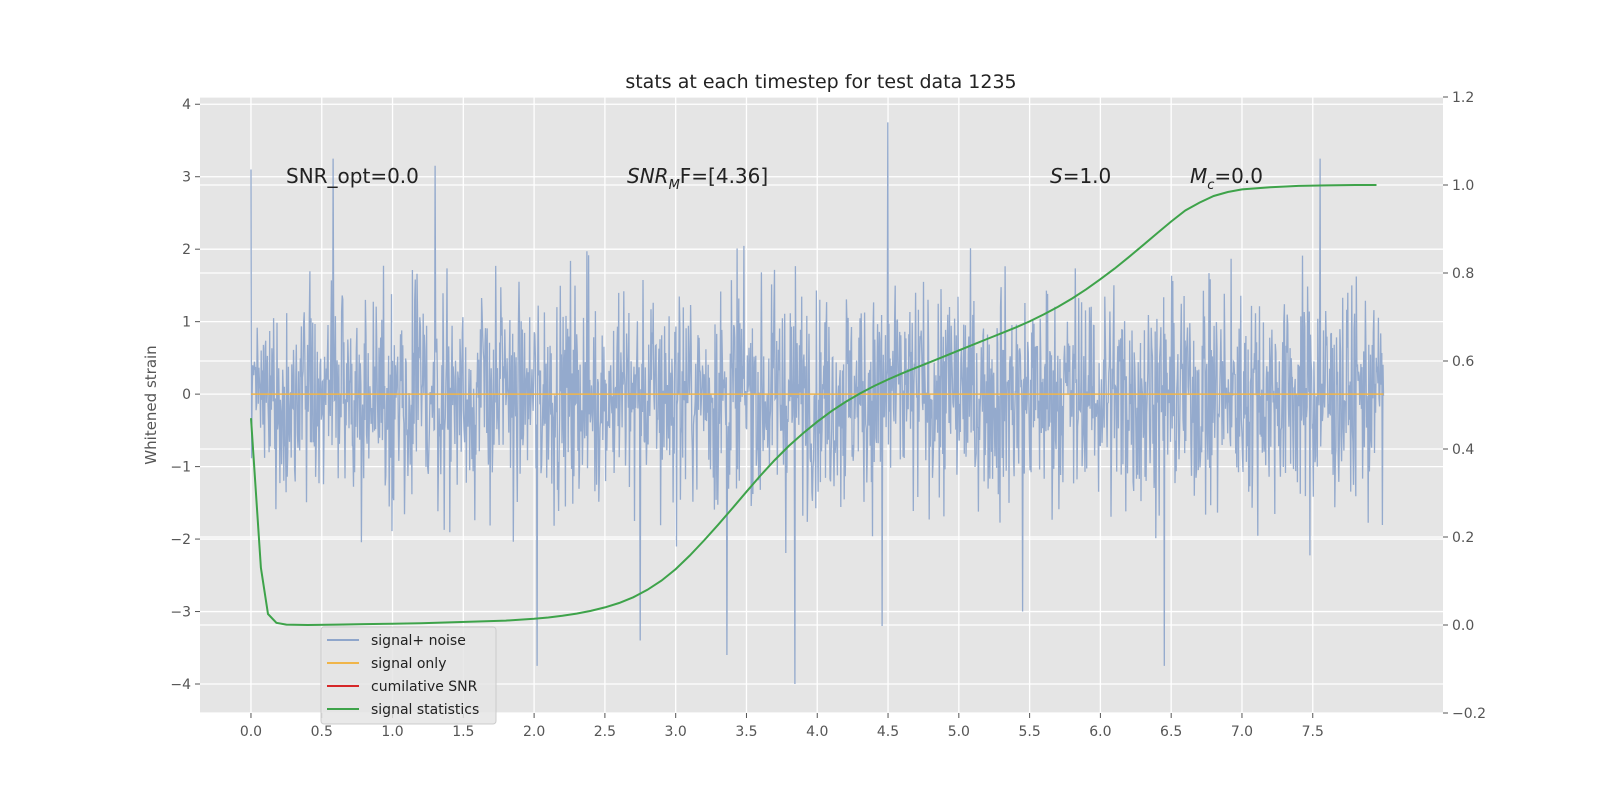 Image resolution: width=1600 pixels, height=800 pixels. Describe the element at coordinates (1226, 178) in the screenshot. I see `annotation-mc: Mc=0.0` at that location.